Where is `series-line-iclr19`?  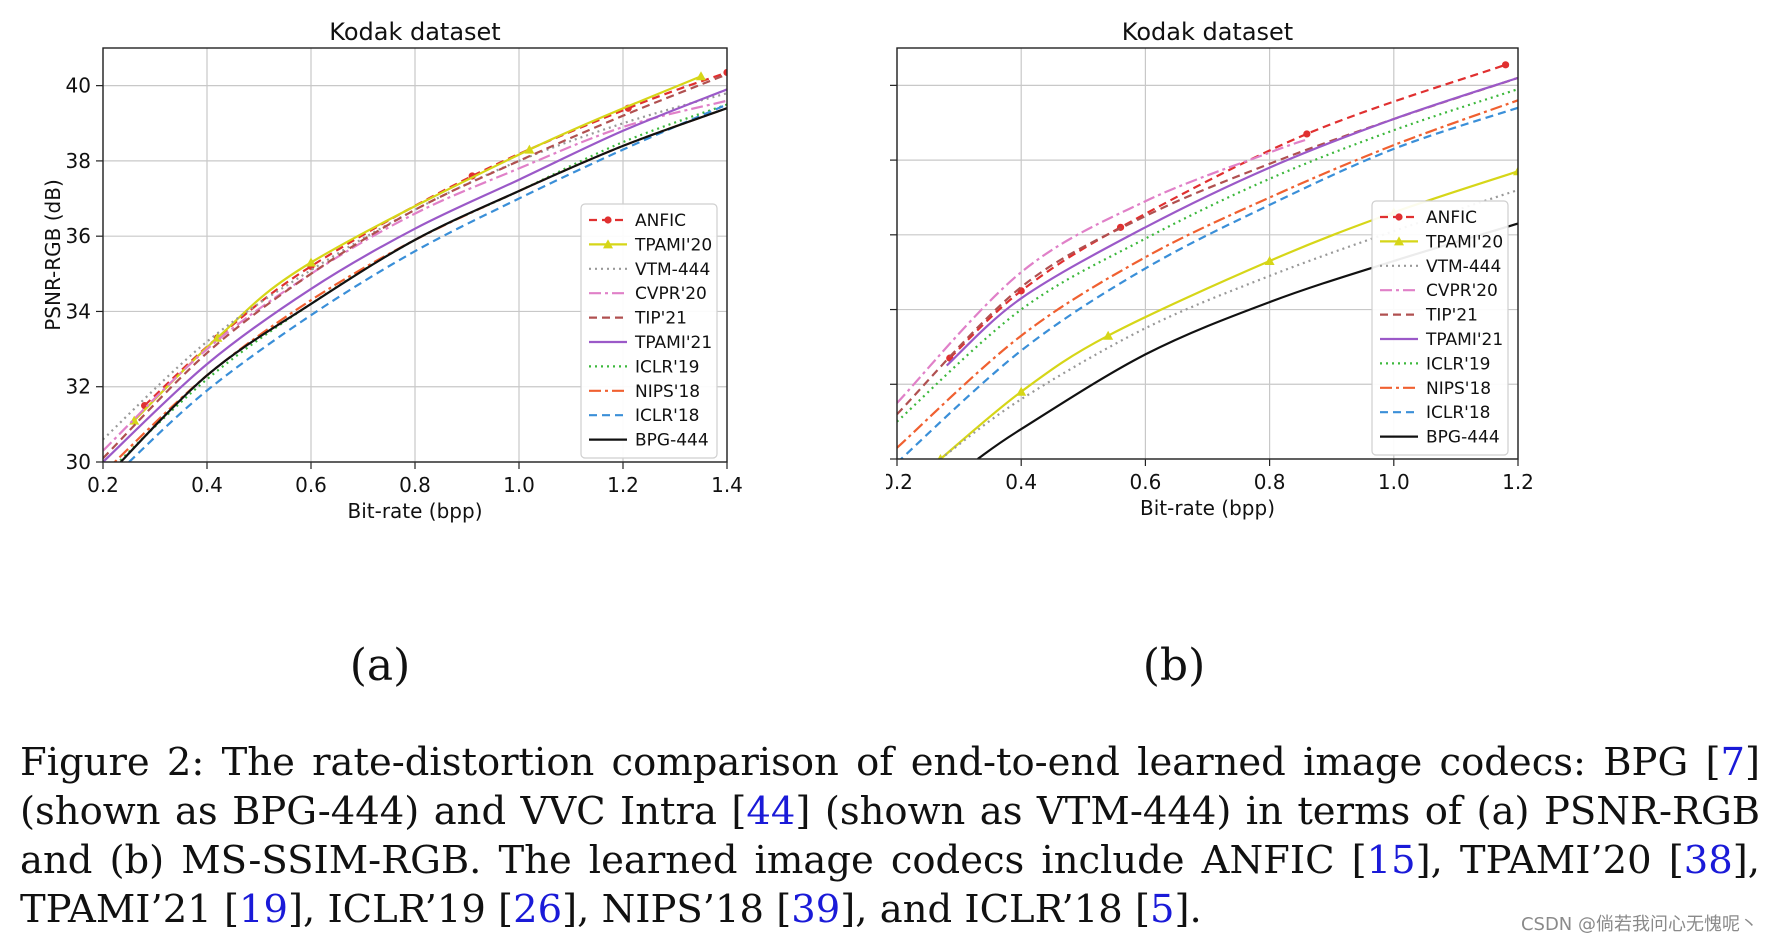 series-line-iclr19 is located at coordinates (1207, 255).